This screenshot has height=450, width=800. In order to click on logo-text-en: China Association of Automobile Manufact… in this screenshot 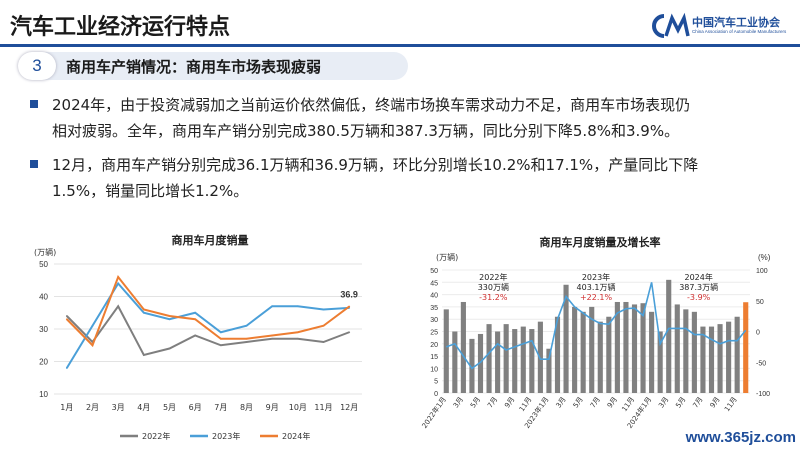, I will do `click(739, 31)`.